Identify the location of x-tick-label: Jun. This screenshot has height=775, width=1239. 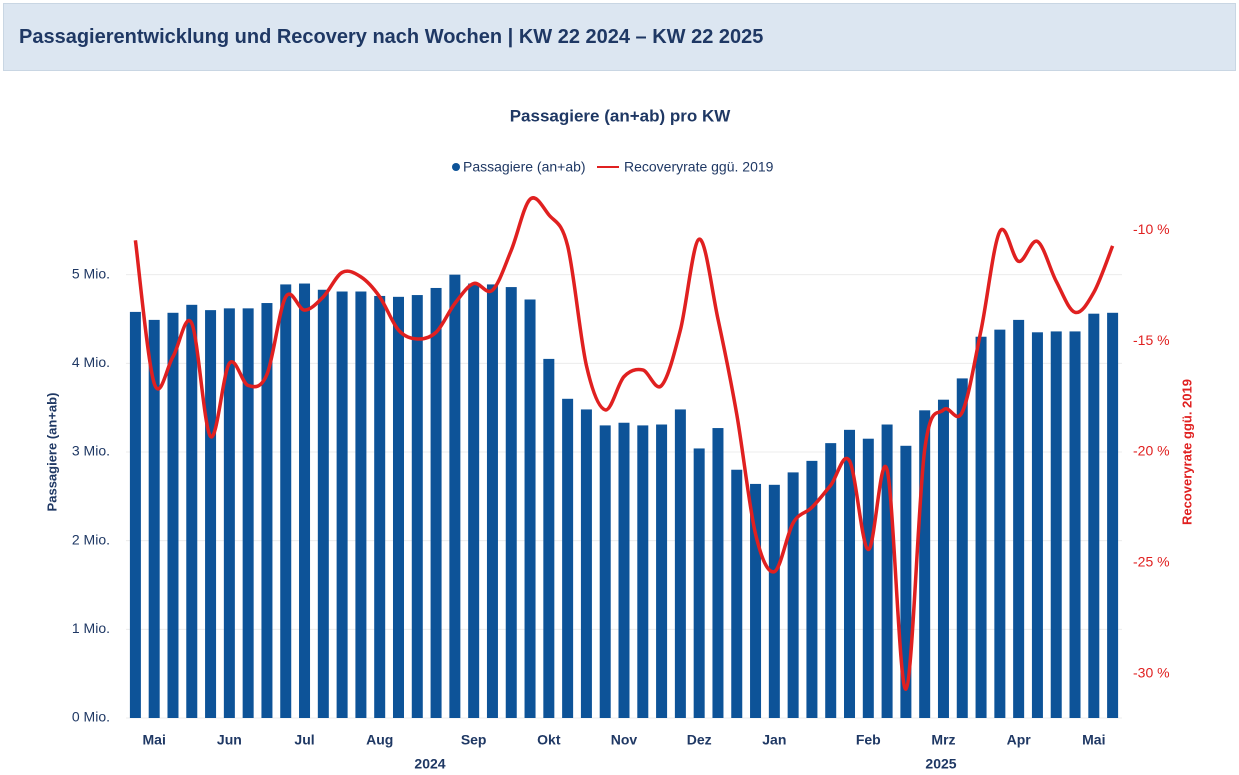
(229, 740).